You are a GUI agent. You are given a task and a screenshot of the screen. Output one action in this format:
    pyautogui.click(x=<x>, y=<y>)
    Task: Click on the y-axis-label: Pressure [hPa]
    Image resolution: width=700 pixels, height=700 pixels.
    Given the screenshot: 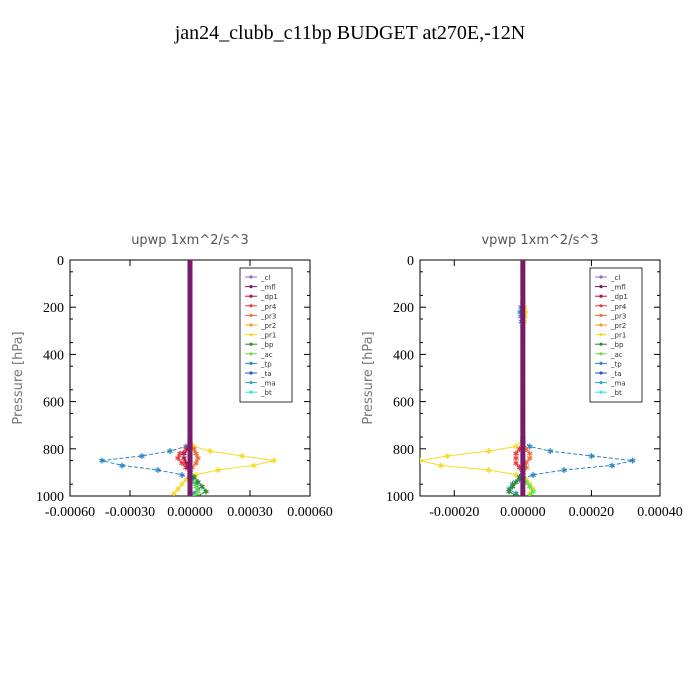 What is the action you would take?
    pyautogui.click(x=18, y=377)
    